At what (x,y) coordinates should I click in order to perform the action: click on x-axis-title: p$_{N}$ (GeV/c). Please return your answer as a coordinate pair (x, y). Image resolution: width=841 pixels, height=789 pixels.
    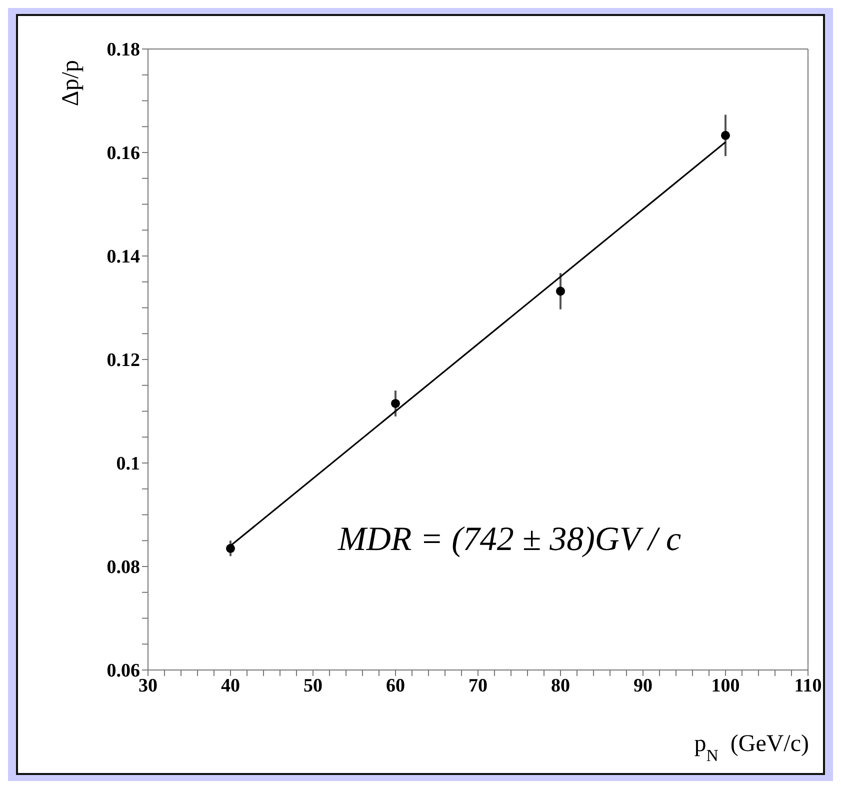
    Looking at the image, I should click on (751, 747).